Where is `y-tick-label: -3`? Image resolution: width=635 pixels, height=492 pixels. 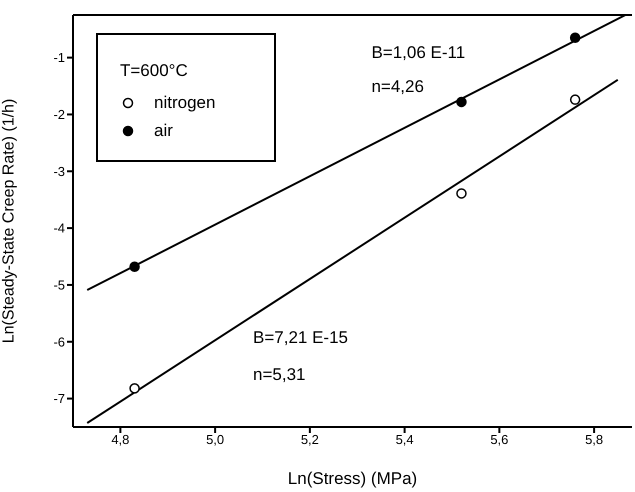
y-tick-label: -3 is located at coordinates (59, 171).